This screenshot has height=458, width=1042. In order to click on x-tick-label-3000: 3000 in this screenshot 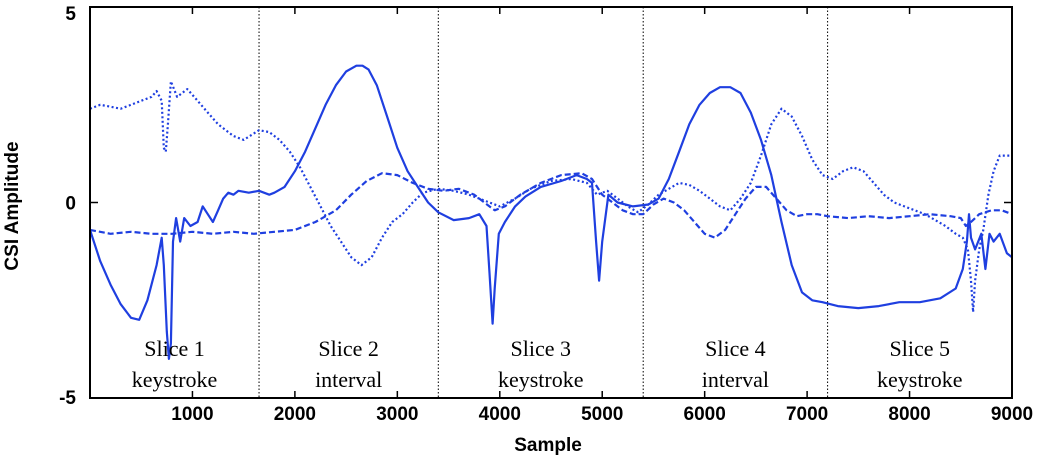, I will do `click(397, 414)`.